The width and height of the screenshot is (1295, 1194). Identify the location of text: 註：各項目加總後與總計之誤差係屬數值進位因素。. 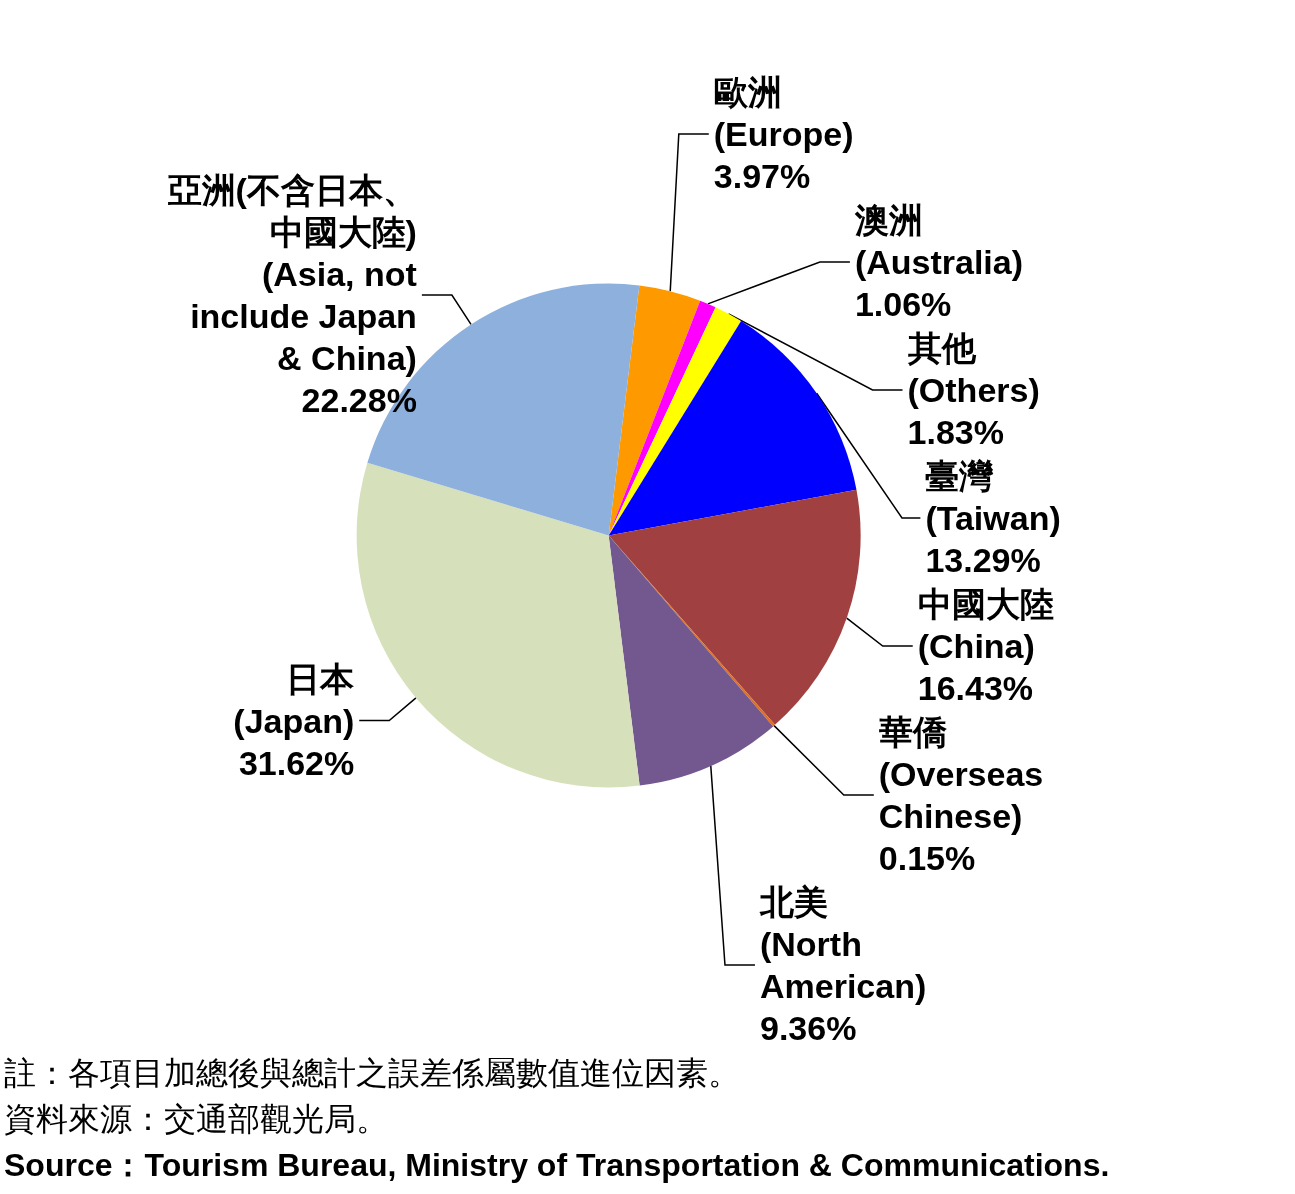
(372, 1073).